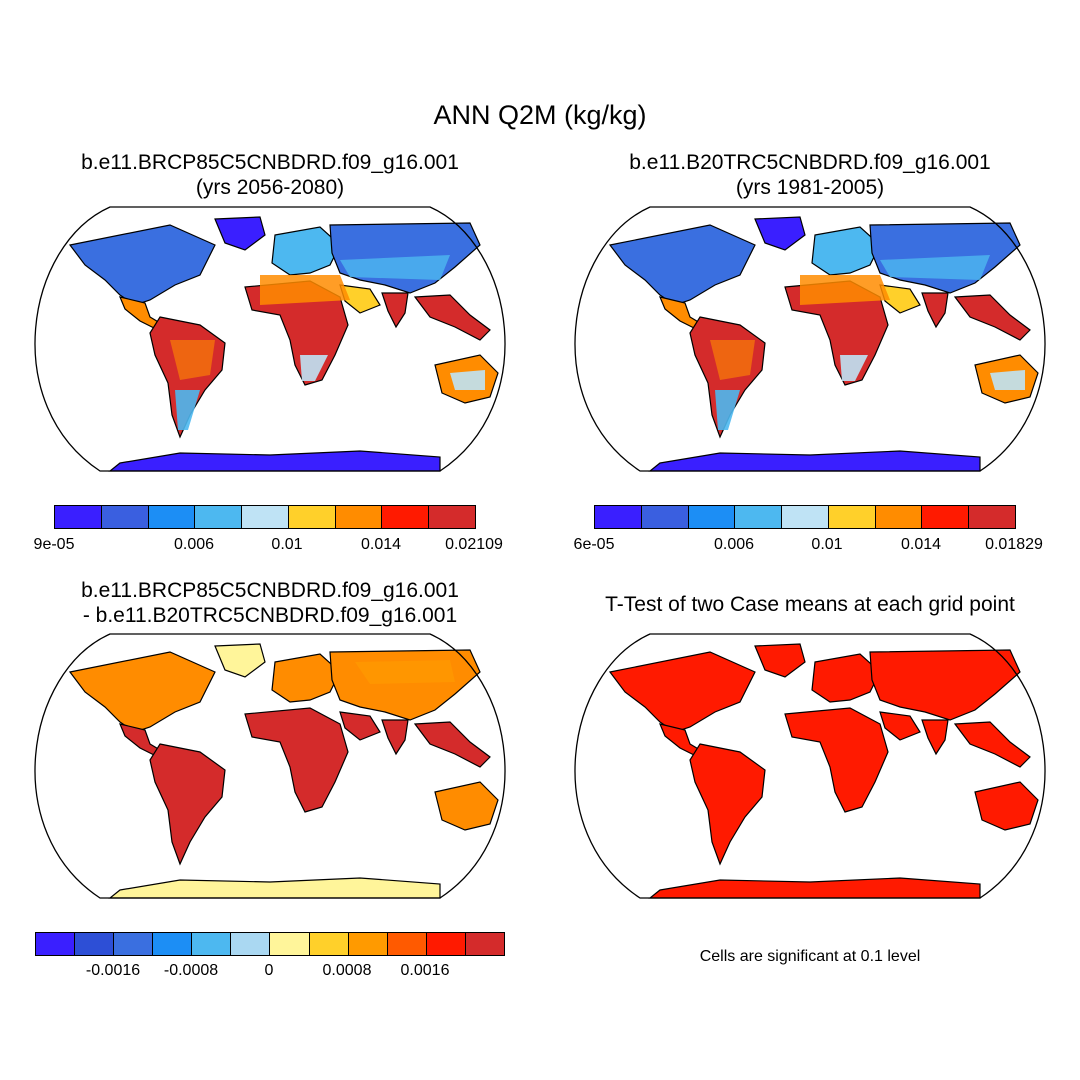 The image size is (1080, 1080). I want to click on colorbar-1-label: 0.014, so click(381, 544).